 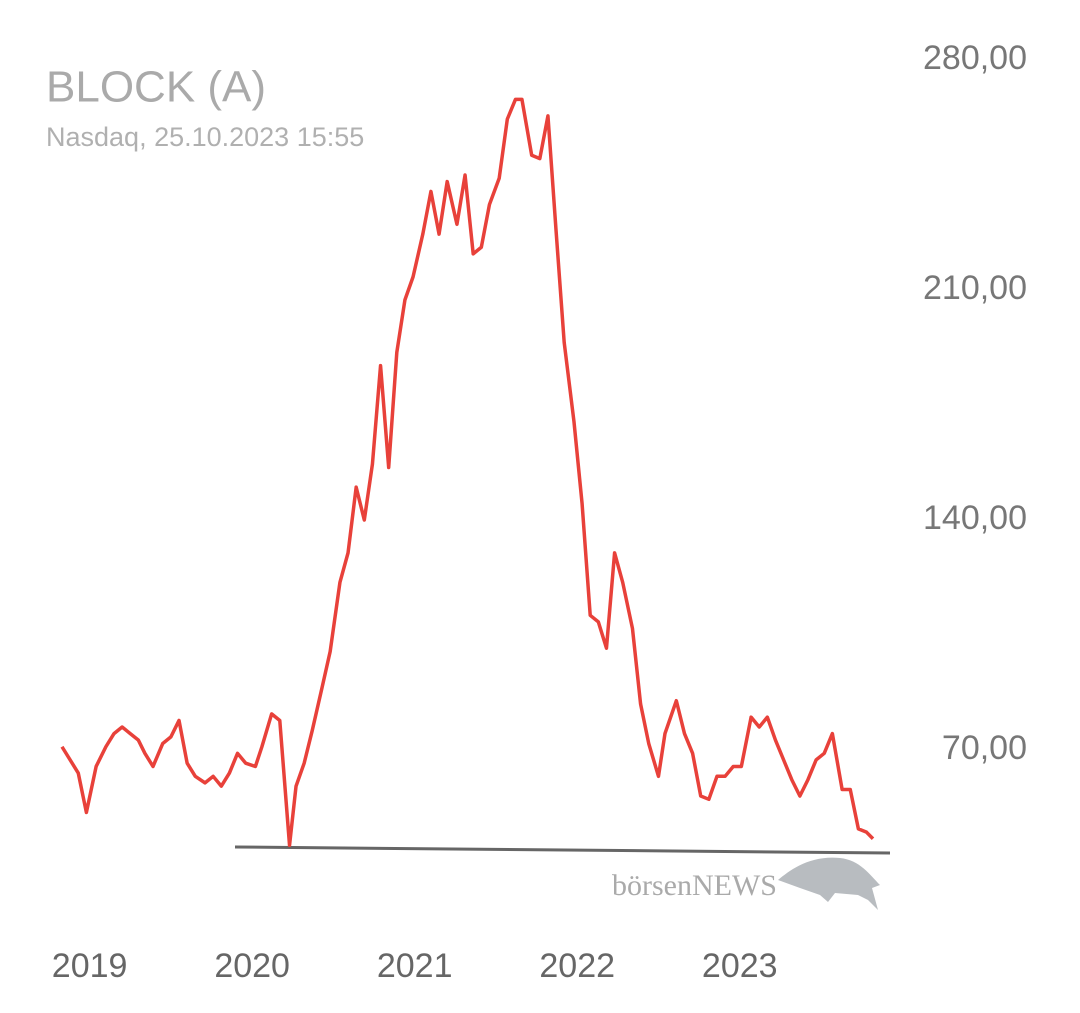 What do you see at coordinates (829, 883) in the screenshot?
I see `logo-bull` at bounding box center [829, 883].